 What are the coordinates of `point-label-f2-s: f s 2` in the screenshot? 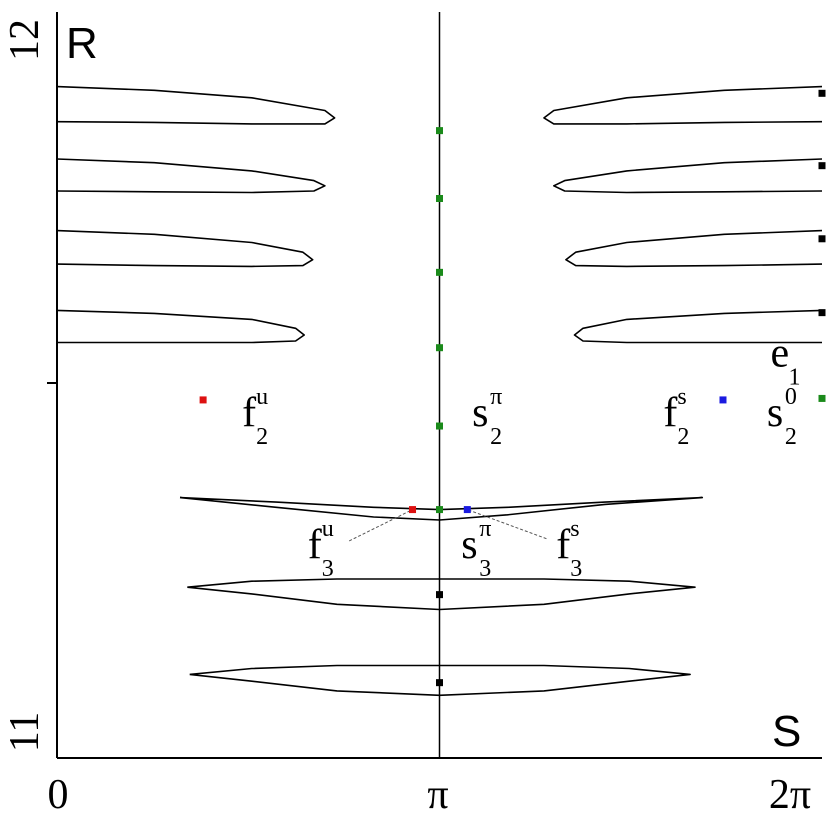 It's located at (676, 417).